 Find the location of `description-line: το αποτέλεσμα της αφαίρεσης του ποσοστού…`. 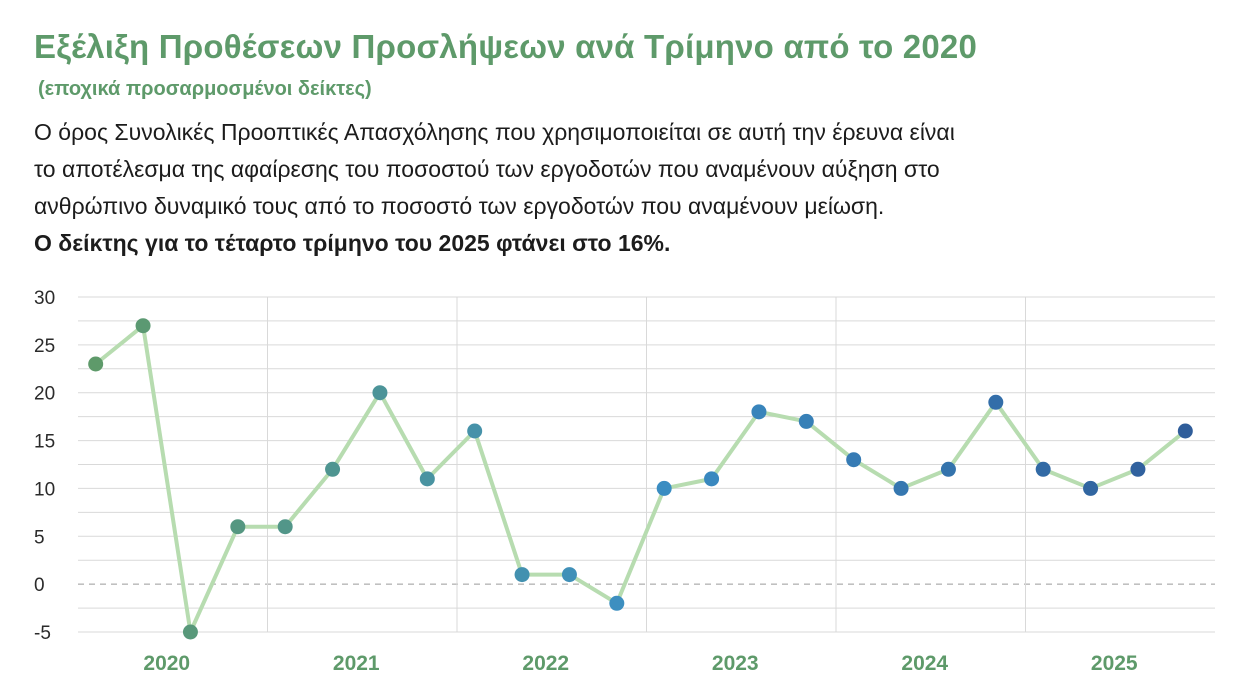

description-line: το αποτέλεσμα της αφαίρεσης του ποσοστού… is located at coordinates (487, 169).